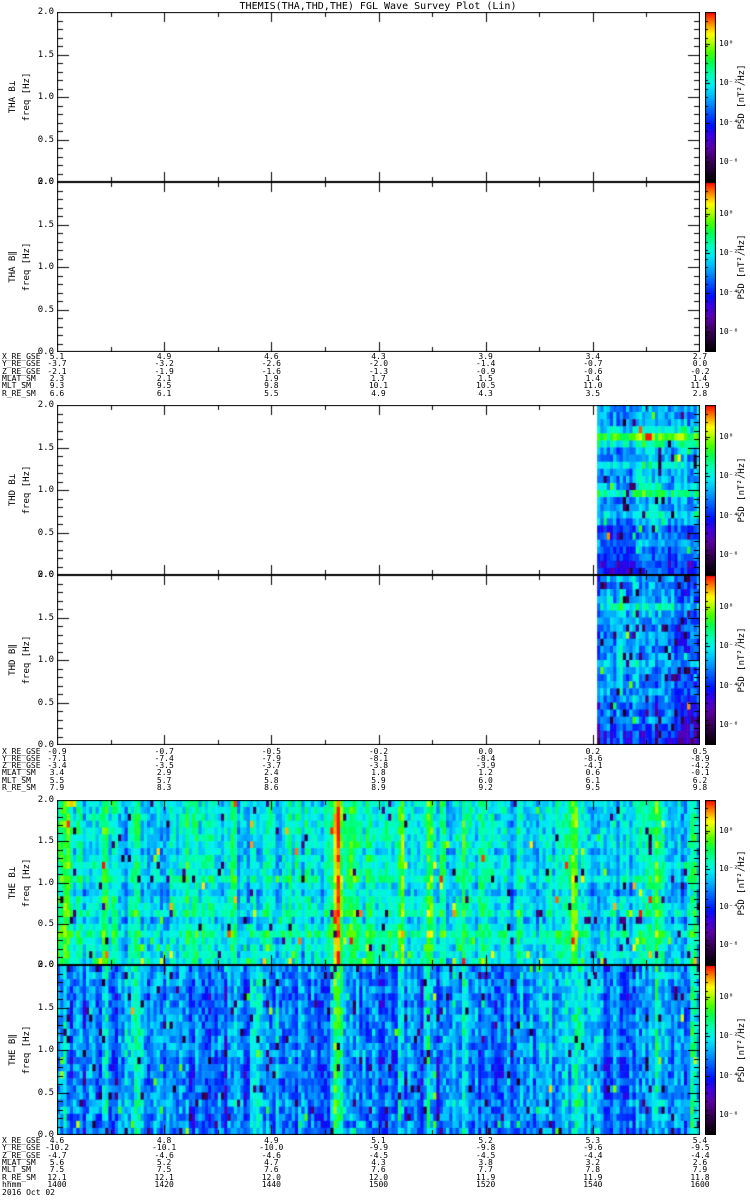 The height and width of the screenshot is (1200, 750). I want to click on ephemeris-value: 6.1, so click(164, 393).